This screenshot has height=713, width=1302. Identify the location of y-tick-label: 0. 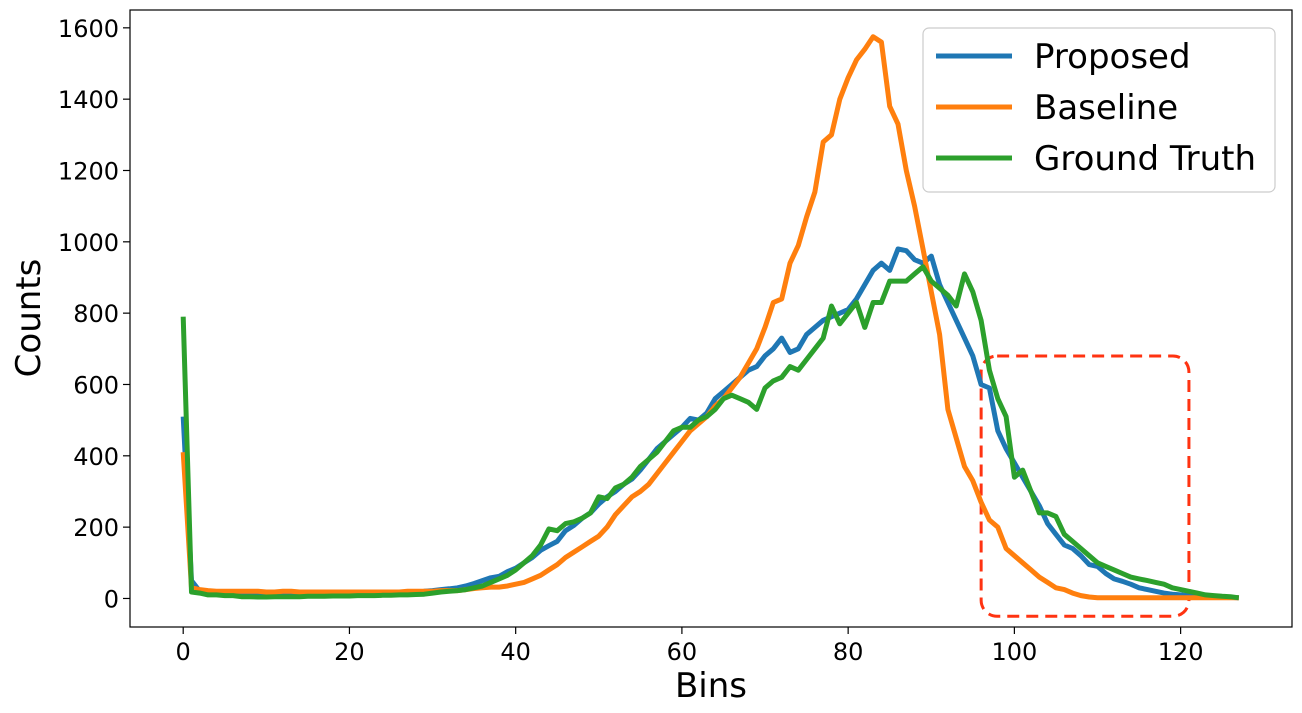
(111, 599).